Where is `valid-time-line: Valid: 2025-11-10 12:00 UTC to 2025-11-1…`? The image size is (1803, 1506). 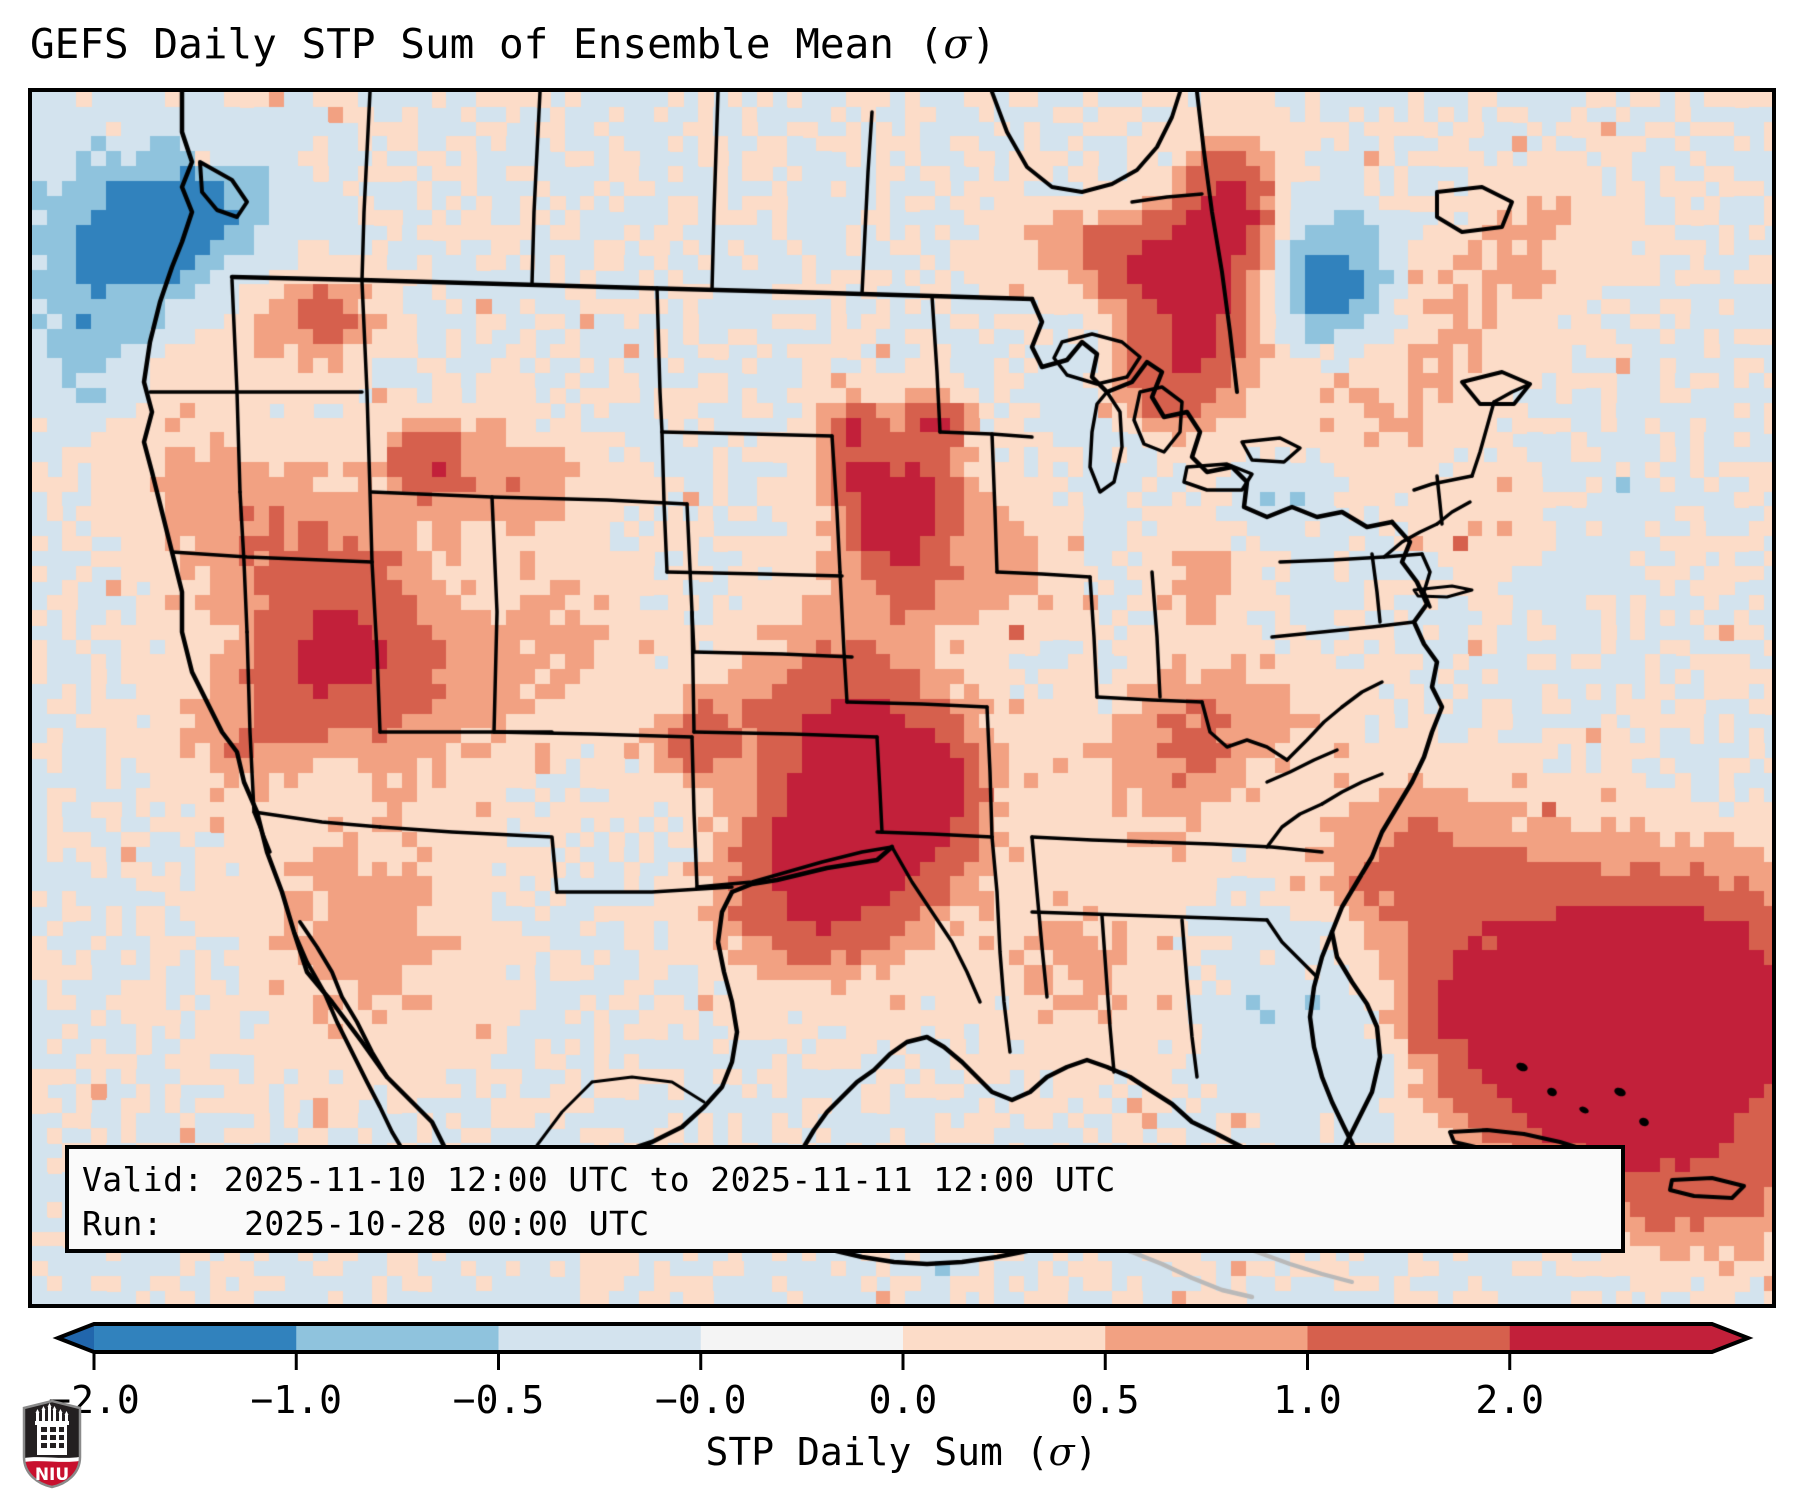
valid-time-line: Valid: 2025-11-10 12:00 UTC to 2025-11-1… is located at coordinates (599, 1179).